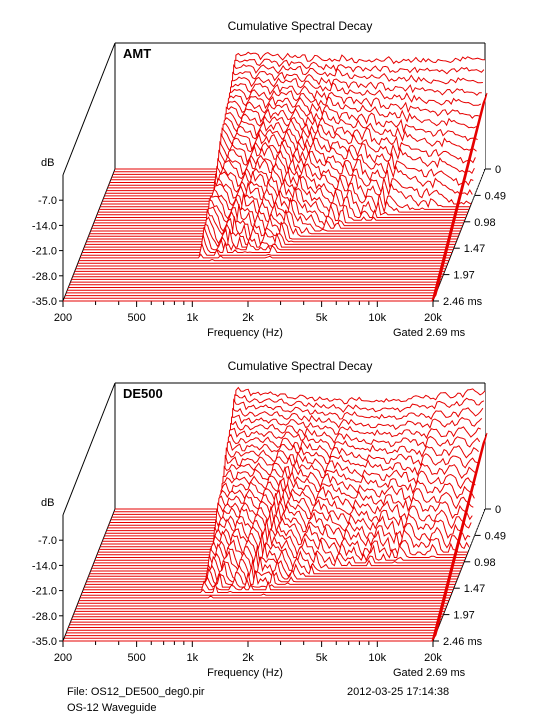 The height and width of the screenshot is (725, 538). What do you see at coordinates (495, 536) in the screenshot?
I see `time-tick-label: 0.49` at bounding box center [495, 536].